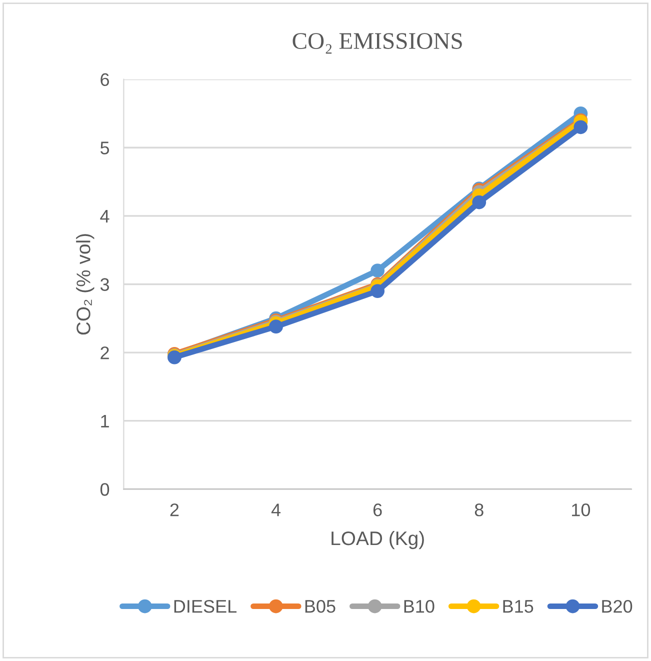 This screenshot has width=651, height=661. I want to click on legend-label: DIESEL, so click(205, 606).